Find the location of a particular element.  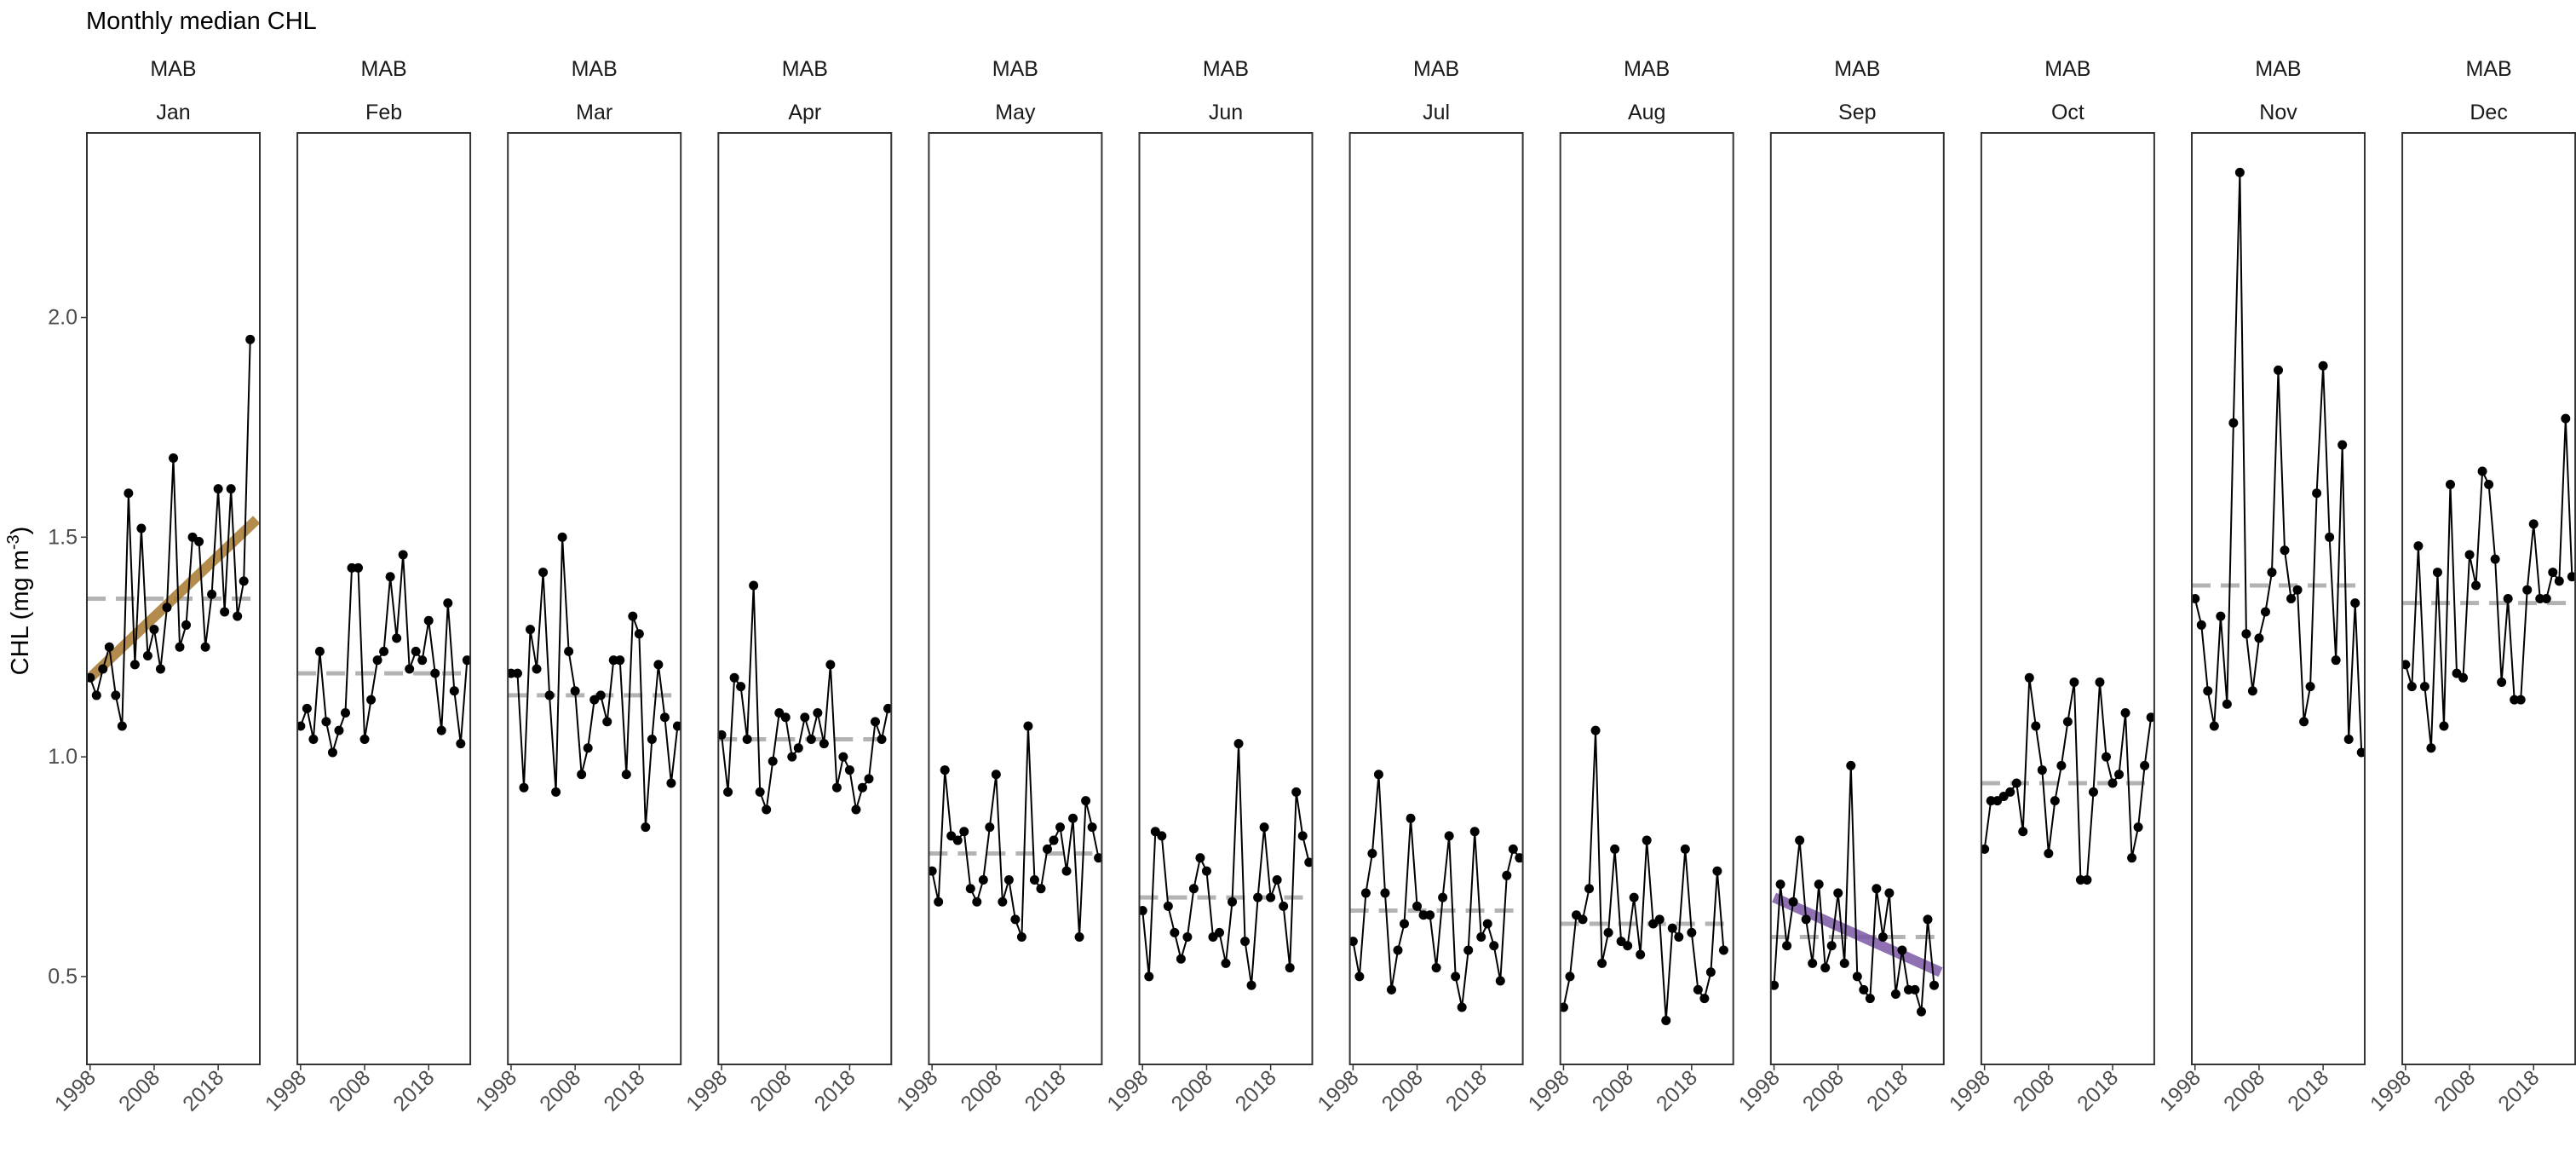

y-tick-label: 1.0 is located at coordinates (63, 757).